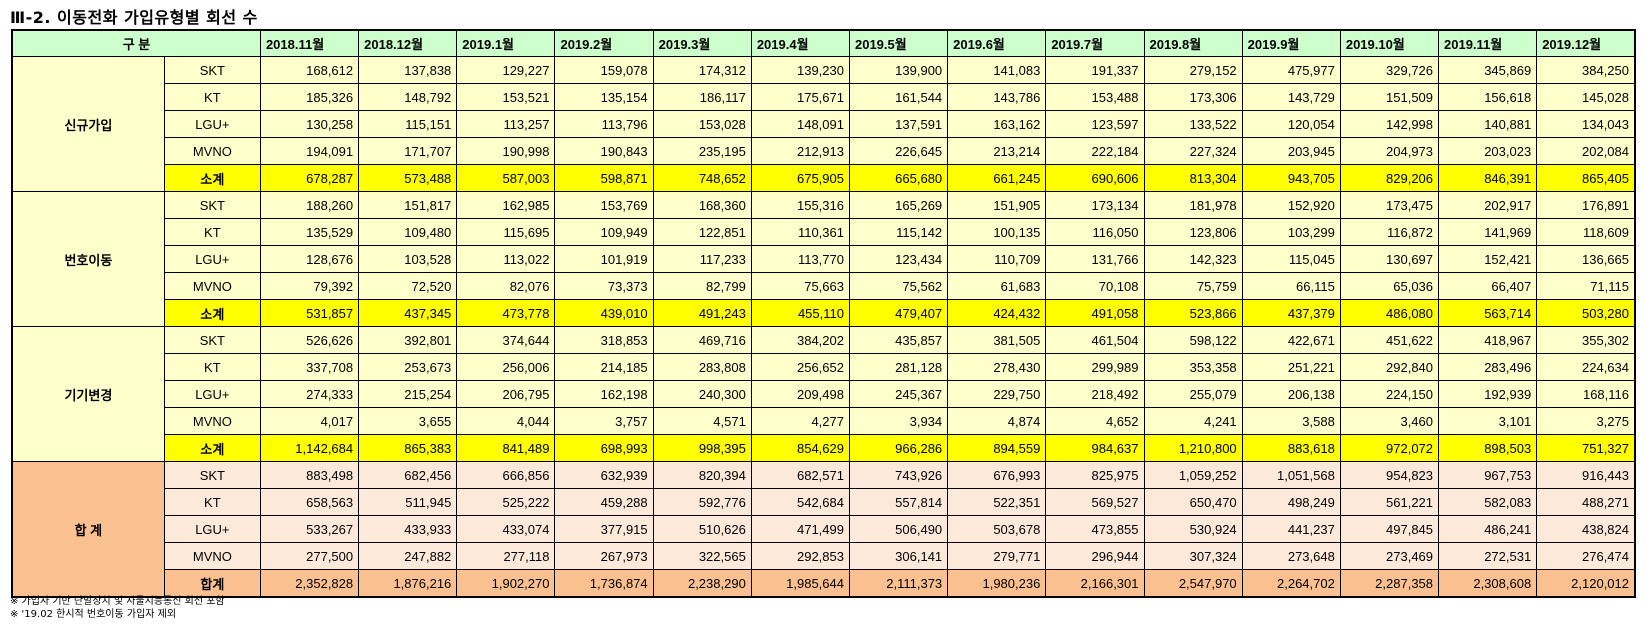  Describe the element at coordinates (1291, 313) in the screenshot. I see `table-cell: 437,379` at that location.